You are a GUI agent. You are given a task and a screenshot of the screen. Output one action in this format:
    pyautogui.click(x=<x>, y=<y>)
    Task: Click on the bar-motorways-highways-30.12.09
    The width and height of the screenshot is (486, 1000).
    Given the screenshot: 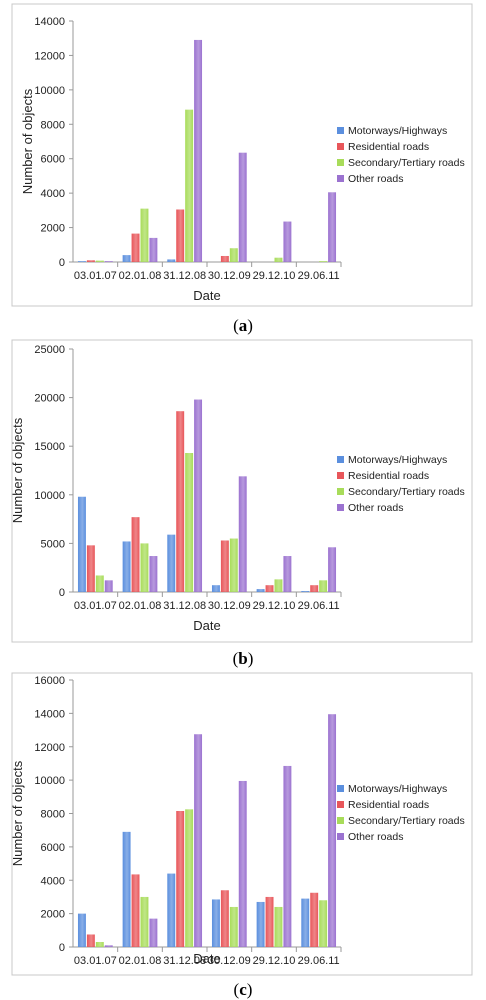 What is the action you would take?
    pyautogui.click(x=215, y=588)
    